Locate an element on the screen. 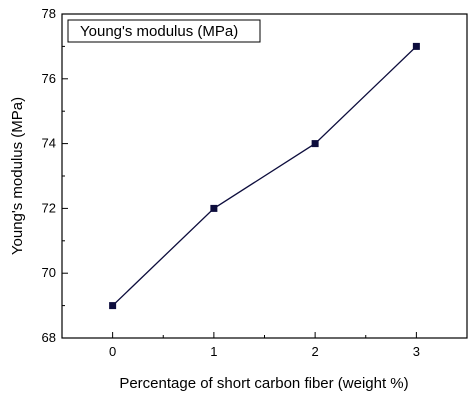  x-tick-label: 2 is located at coordinates (315, 351).